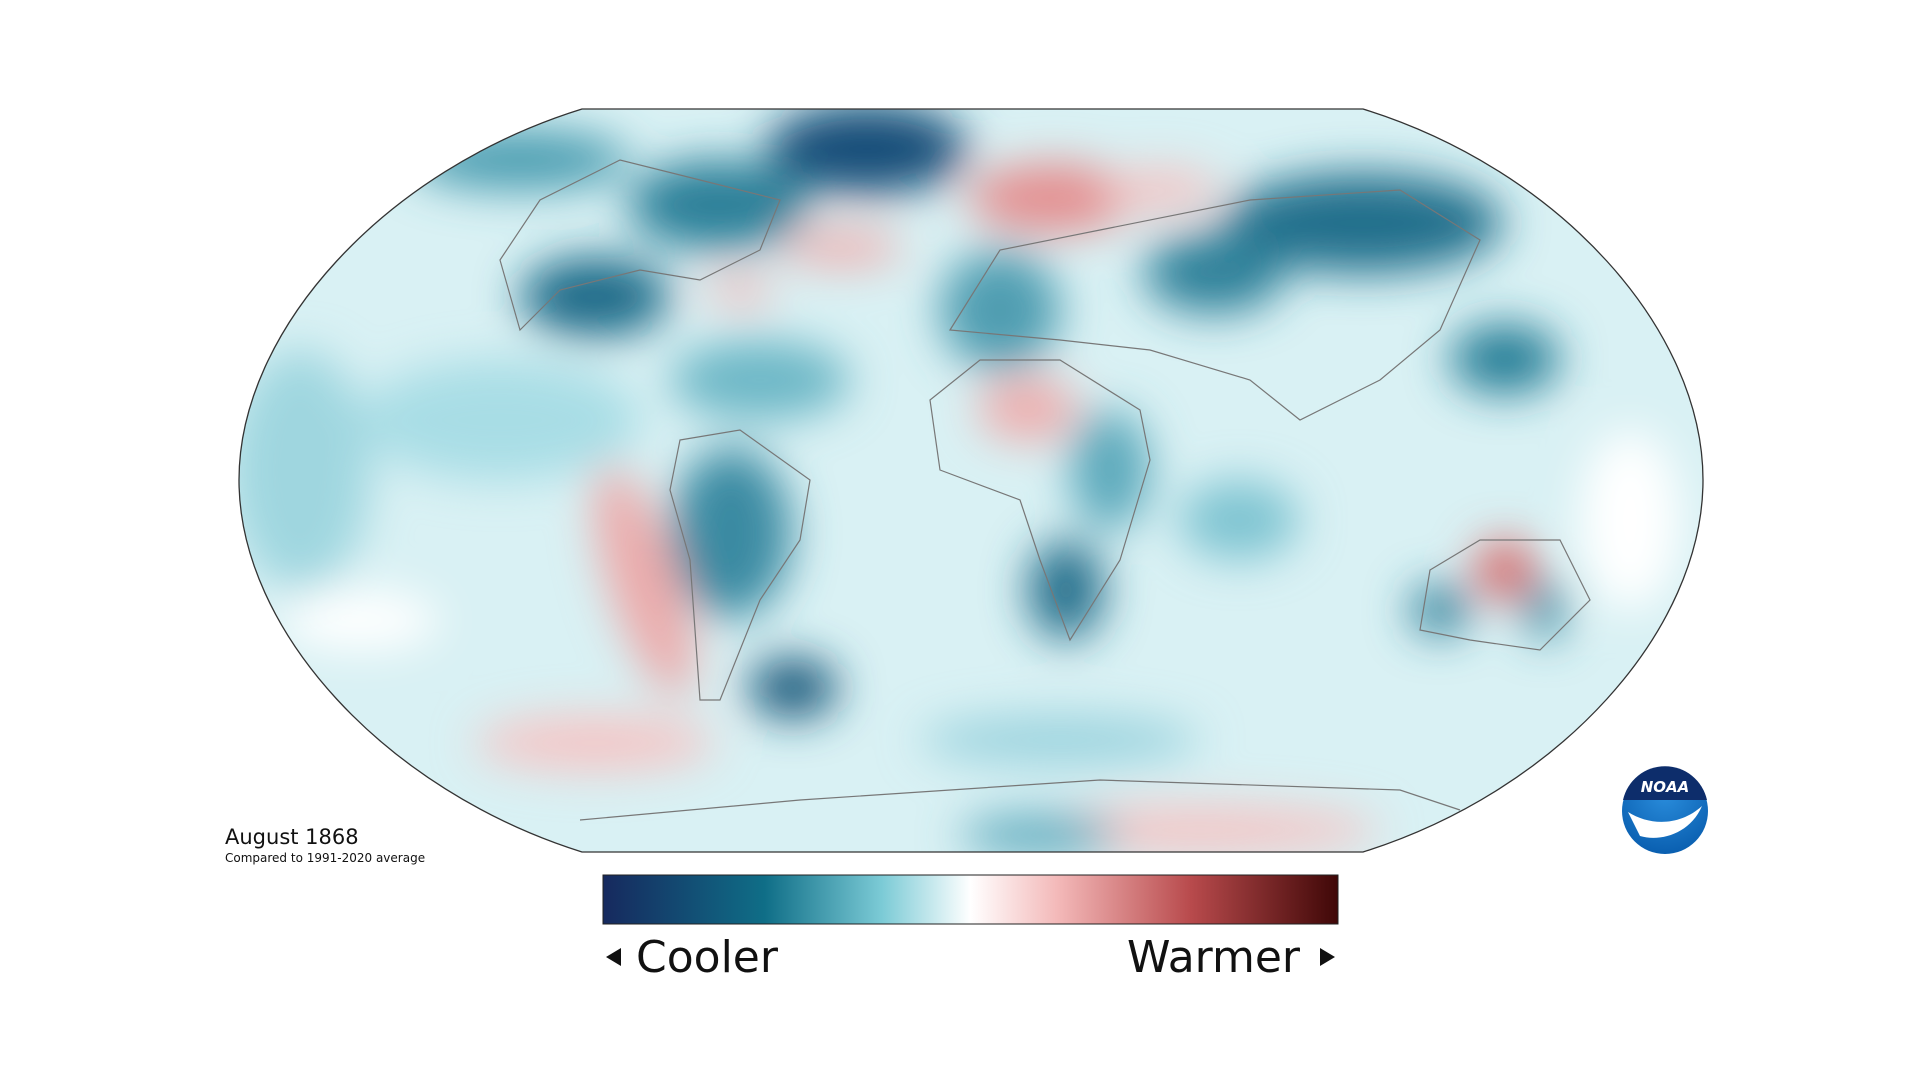 The height and width of the screenshot is (1080, 1920). Describe the element at coordinates (970, 899) in the screenshot. I see `color-scale` at that location.